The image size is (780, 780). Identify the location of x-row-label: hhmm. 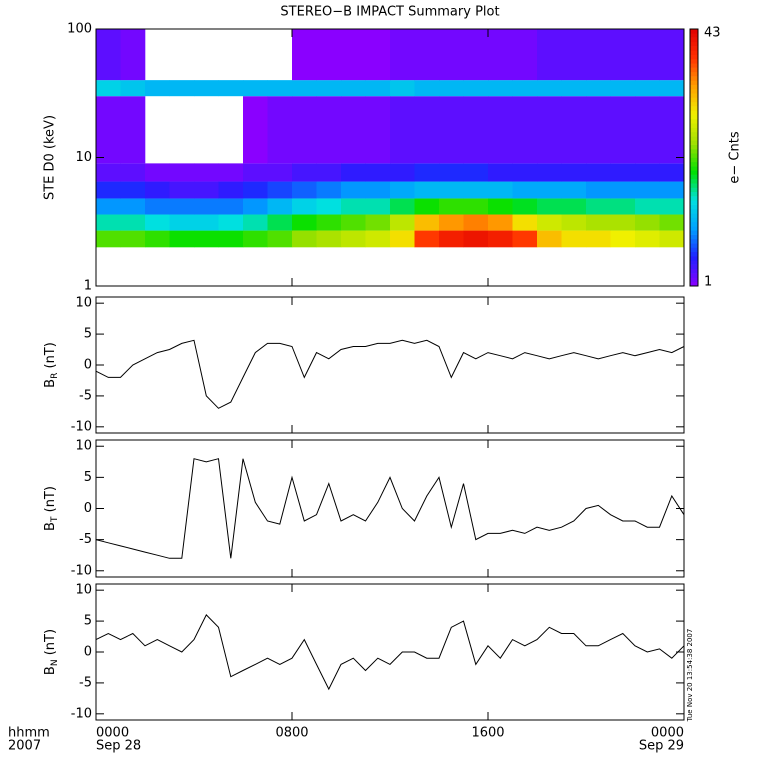
(29, 733).